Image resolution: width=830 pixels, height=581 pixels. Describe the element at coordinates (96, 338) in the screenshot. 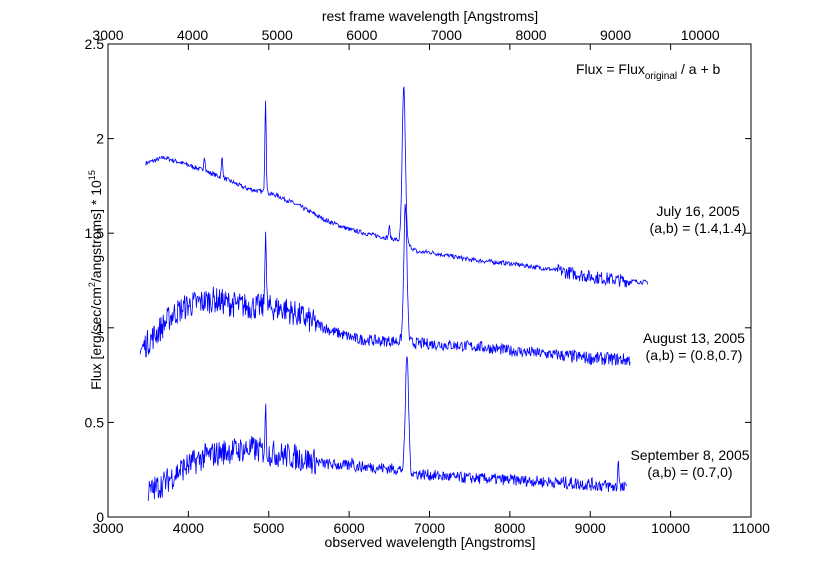

I see `y-axis-label-main: Flux [erg/sec/cm` at that location.